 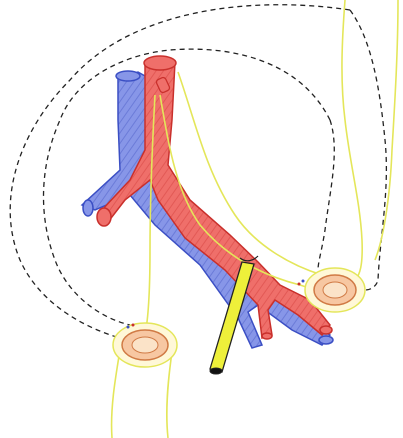 I want to click on drain-tube, so click(x=234, y=315).